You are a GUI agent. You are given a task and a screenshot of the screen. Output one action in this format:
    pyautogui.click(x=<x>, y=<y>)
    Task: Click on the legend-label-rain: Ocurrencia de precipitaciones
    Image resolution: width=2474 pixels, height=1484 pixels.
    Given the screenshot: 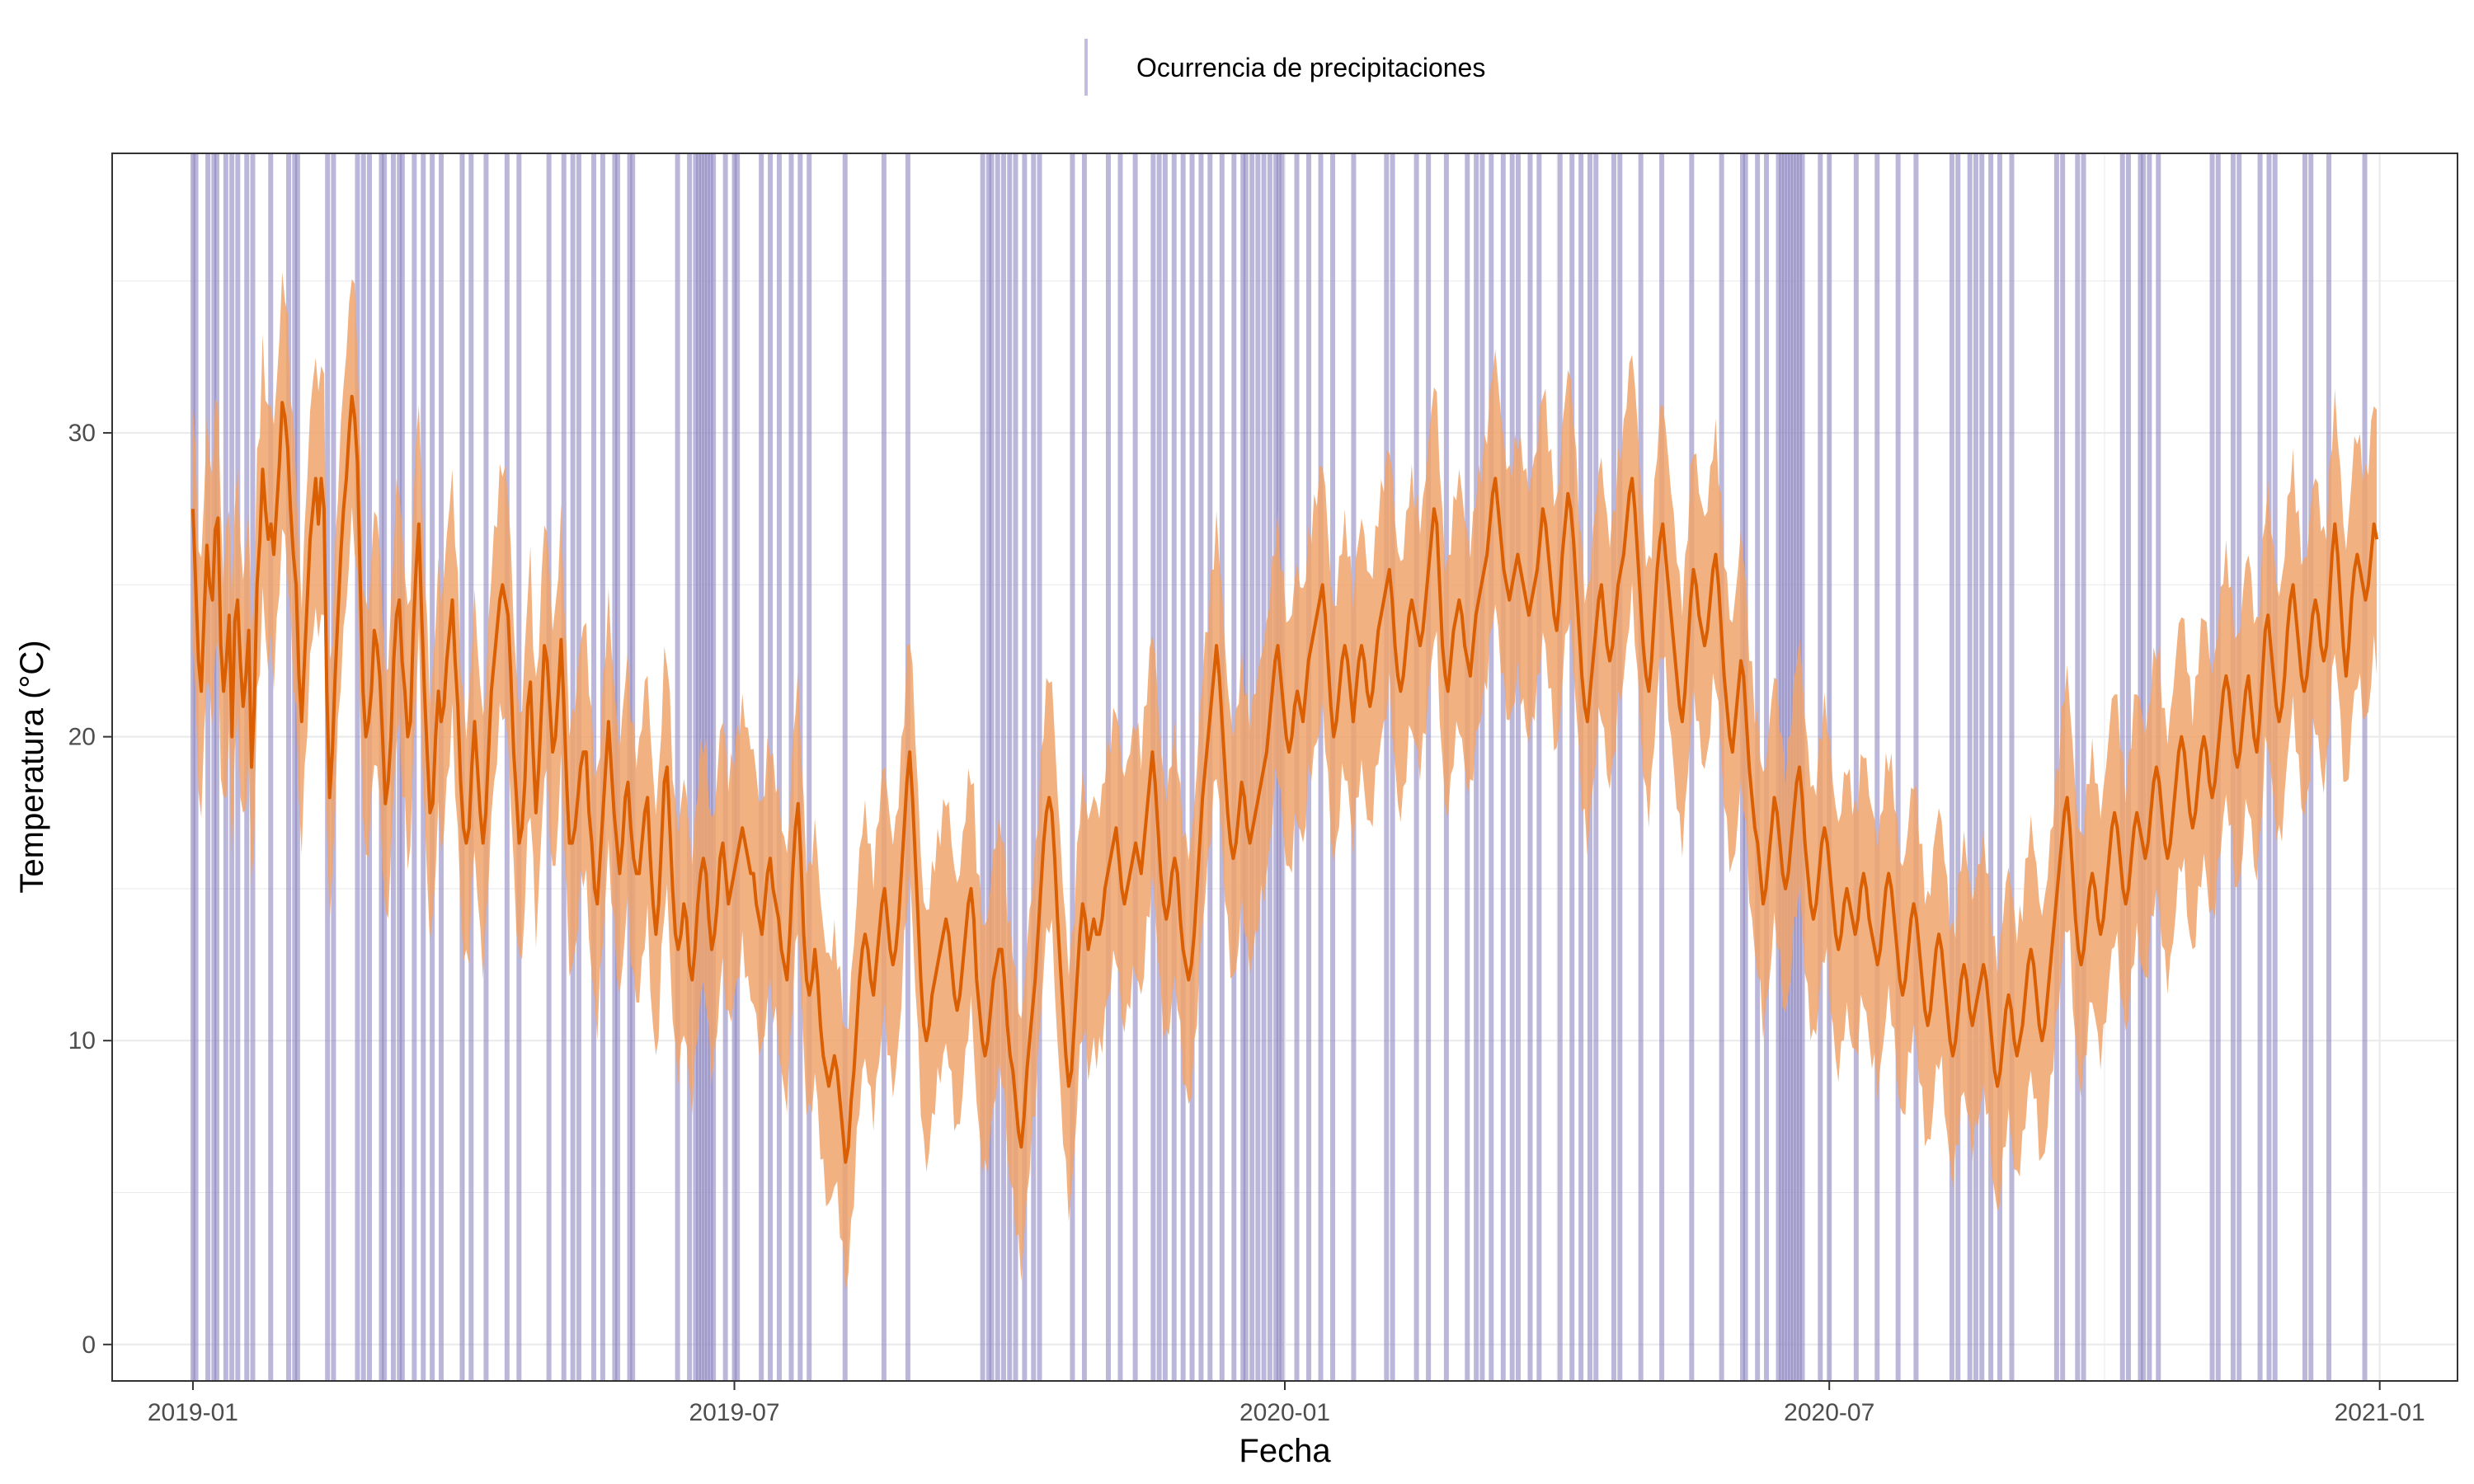 What is the action you would take?
    pyautogui.click(x=1310, y=67)
    